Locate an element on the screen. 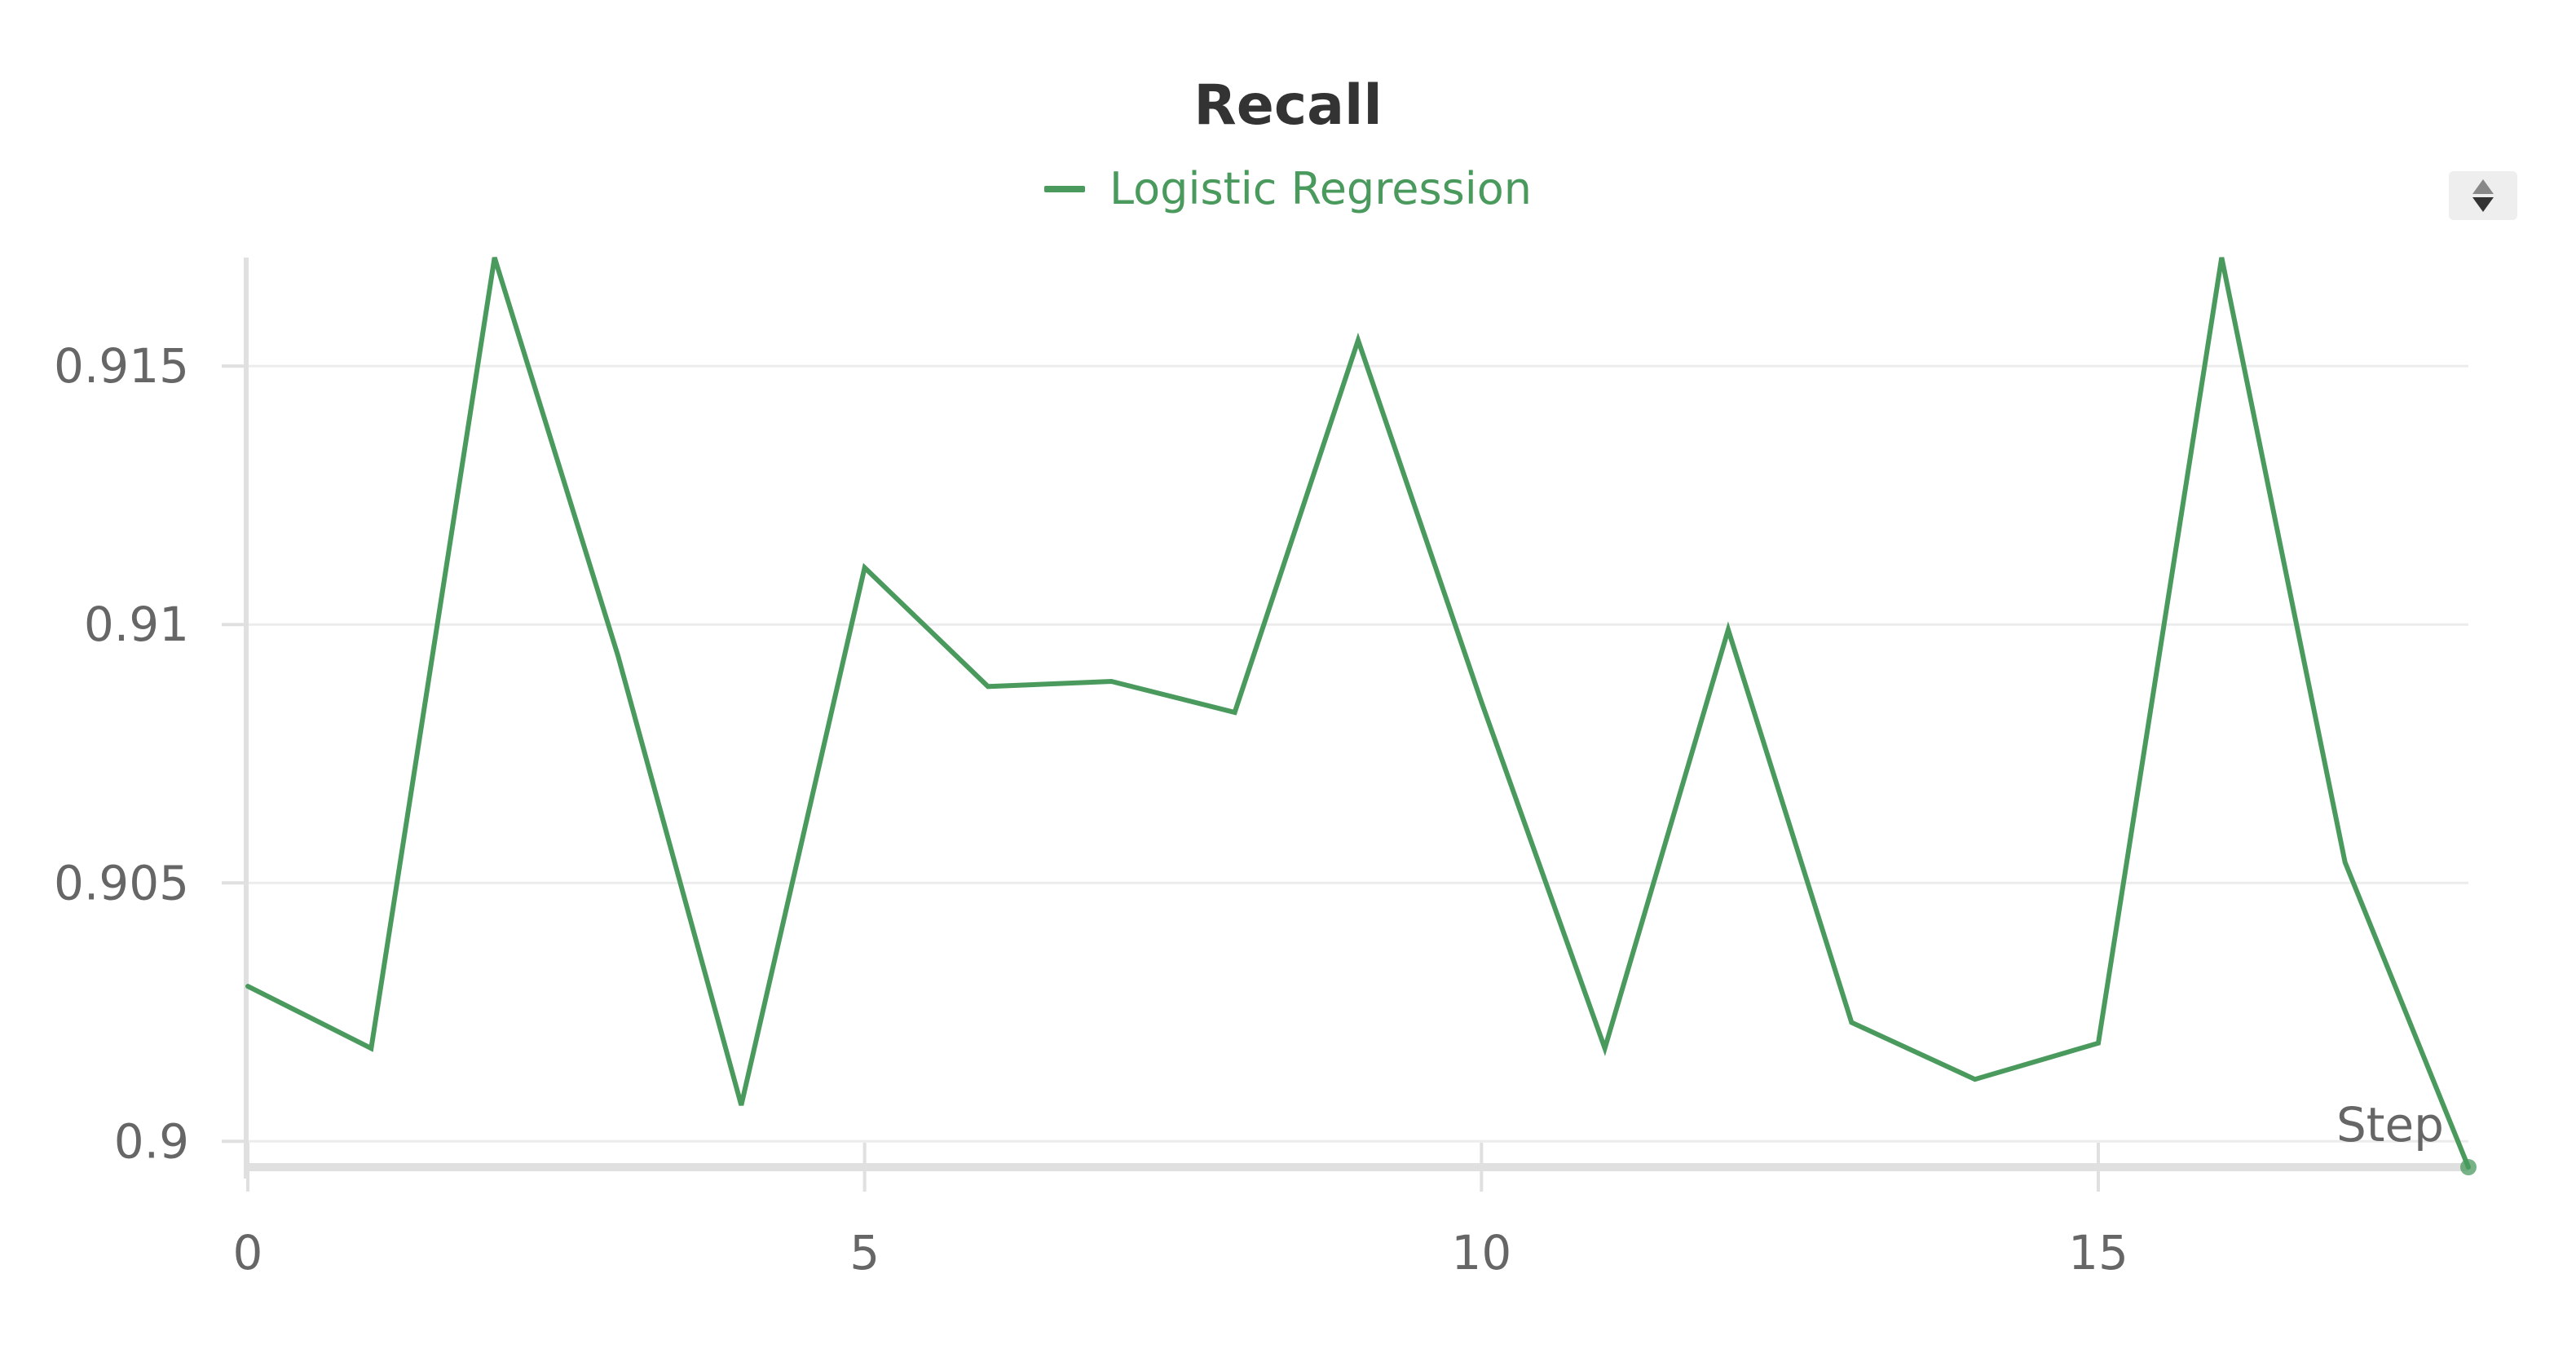  legend-label: Logistic Regression is located at coordinates (1320, 188).